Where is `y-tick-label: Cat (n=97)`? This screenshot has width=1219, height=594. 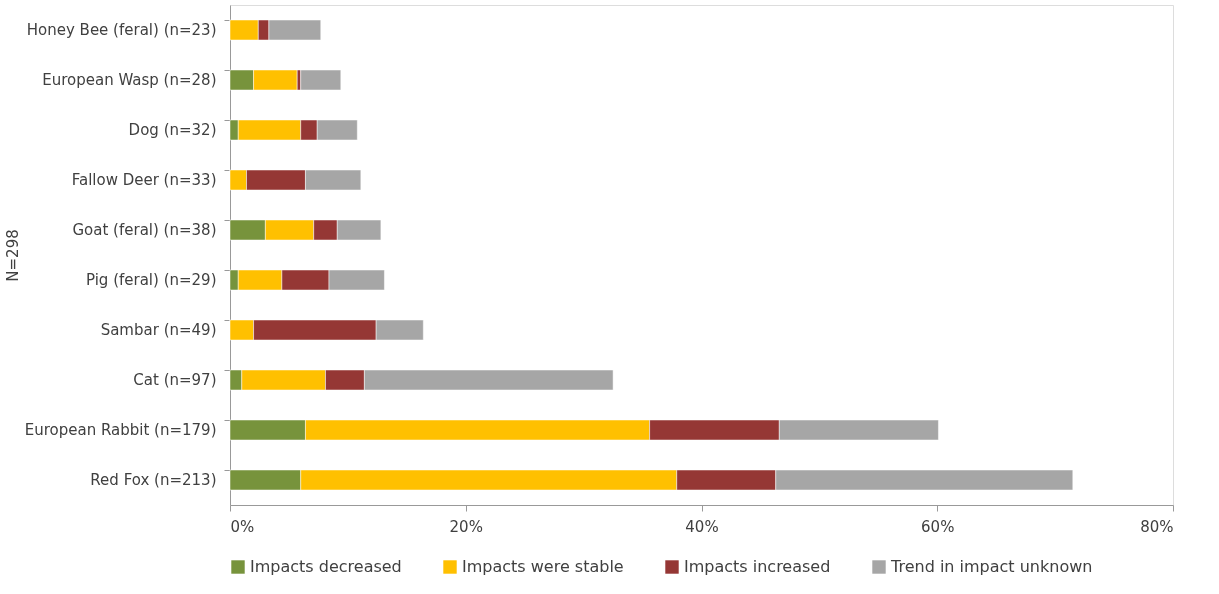 y-tick-label: Cat (n=97) is located at coordinates (175, 380).